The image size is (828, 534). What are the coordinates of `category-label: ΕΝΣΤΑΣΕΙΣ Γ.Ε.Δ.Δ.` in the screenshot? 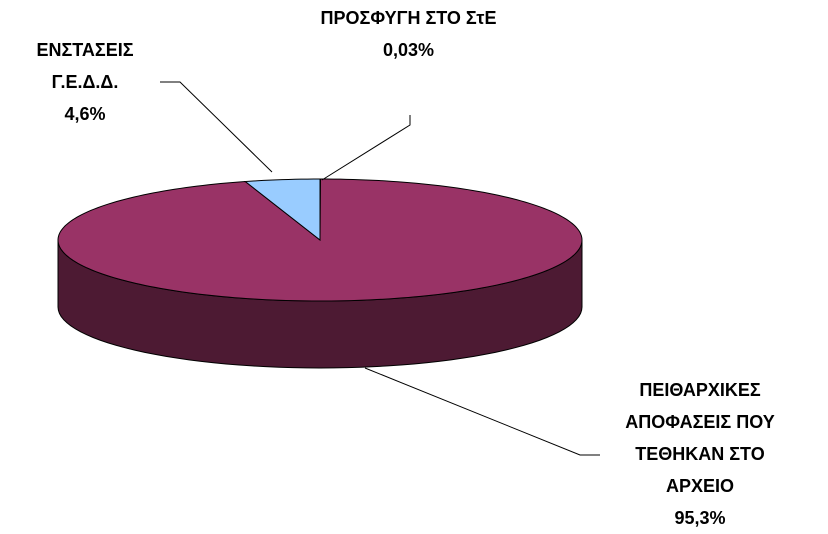 It's located at (85, 66).